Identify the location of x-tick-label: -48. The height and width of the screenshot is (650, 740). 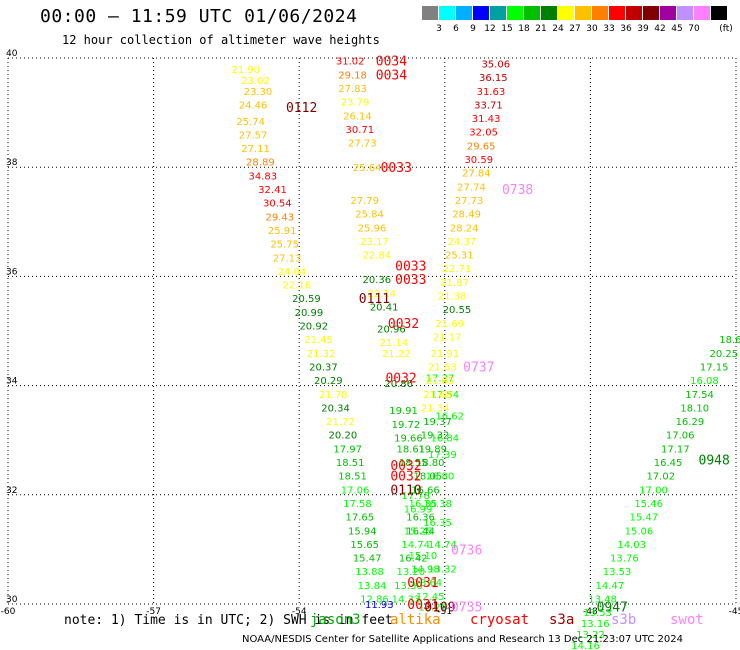
(590, 612).